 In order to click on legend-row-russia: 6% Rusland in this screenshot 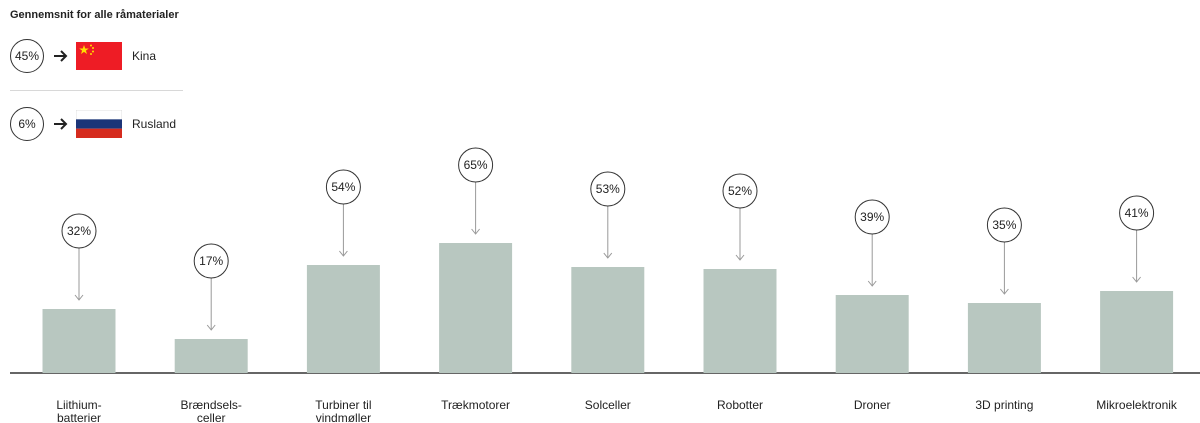, I will do `click(97, 125)`.